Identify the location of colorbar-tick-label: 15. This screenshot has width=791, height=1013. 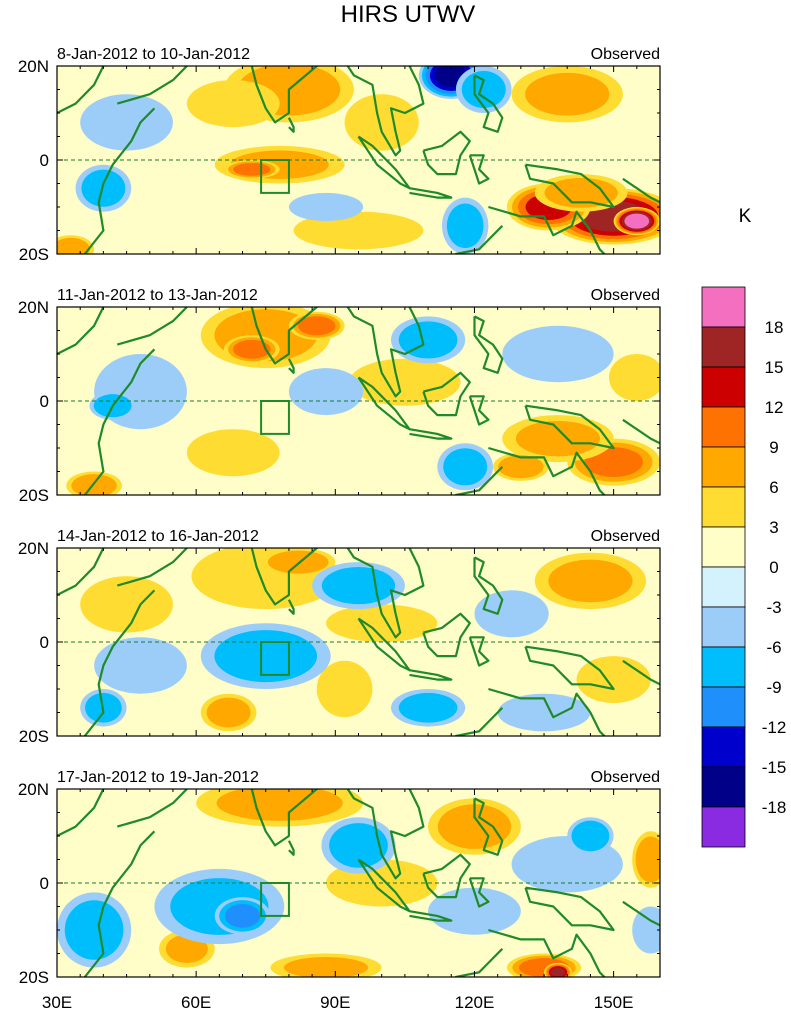
(774, 367).